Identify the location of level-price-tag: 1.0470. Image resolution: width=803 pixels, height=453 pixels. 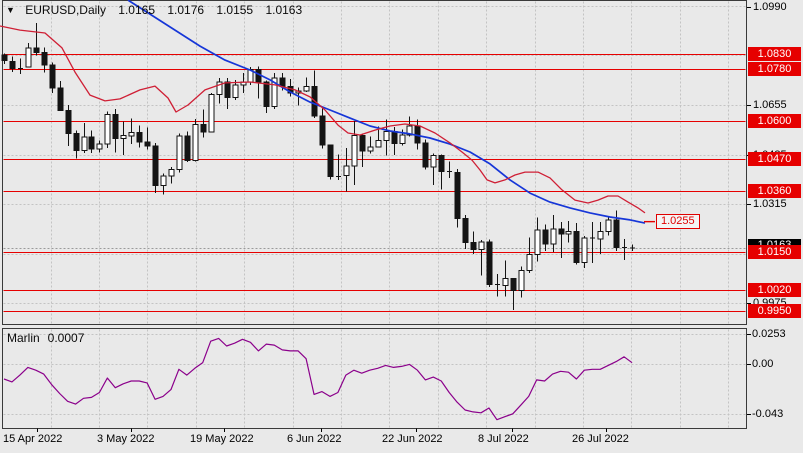
(774, 158).